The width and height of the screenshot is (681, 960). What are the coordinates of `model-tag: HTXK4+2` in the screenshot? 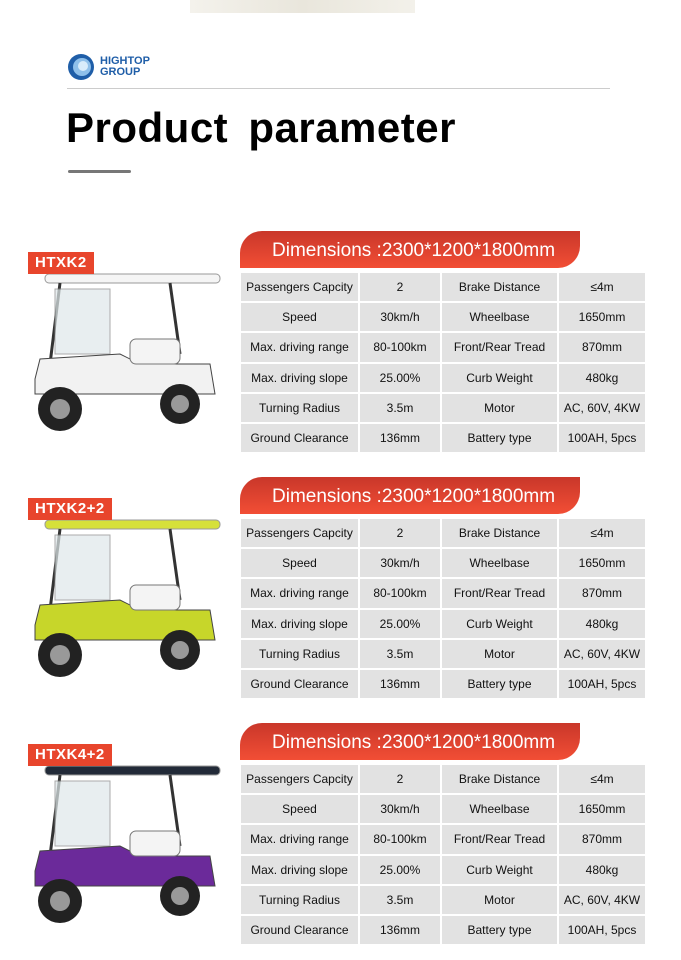 It's located at (70, 755).